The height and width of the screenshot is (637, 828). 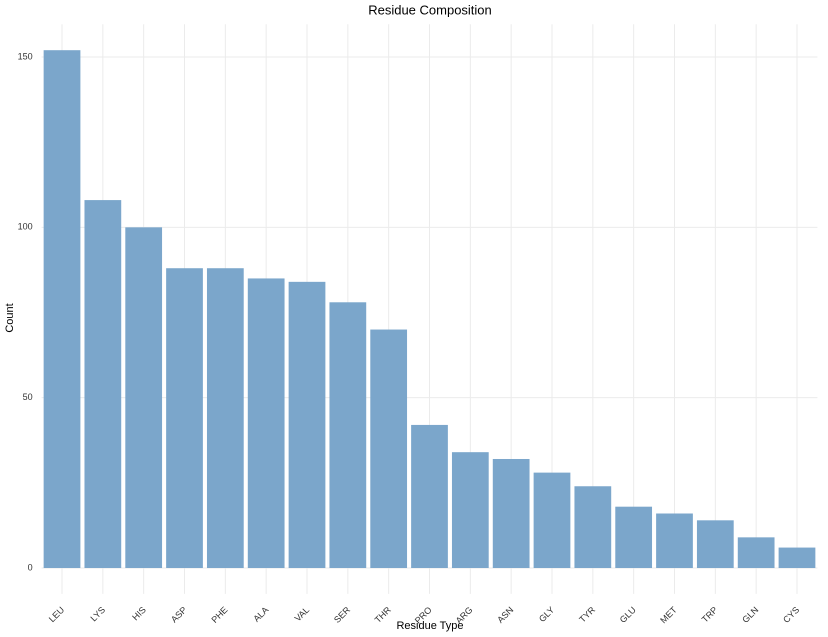 What do you see at coordinates (546, 614) in the screenshot?
I see `x-tick-label: GLY` at bounding box center [546, 614].